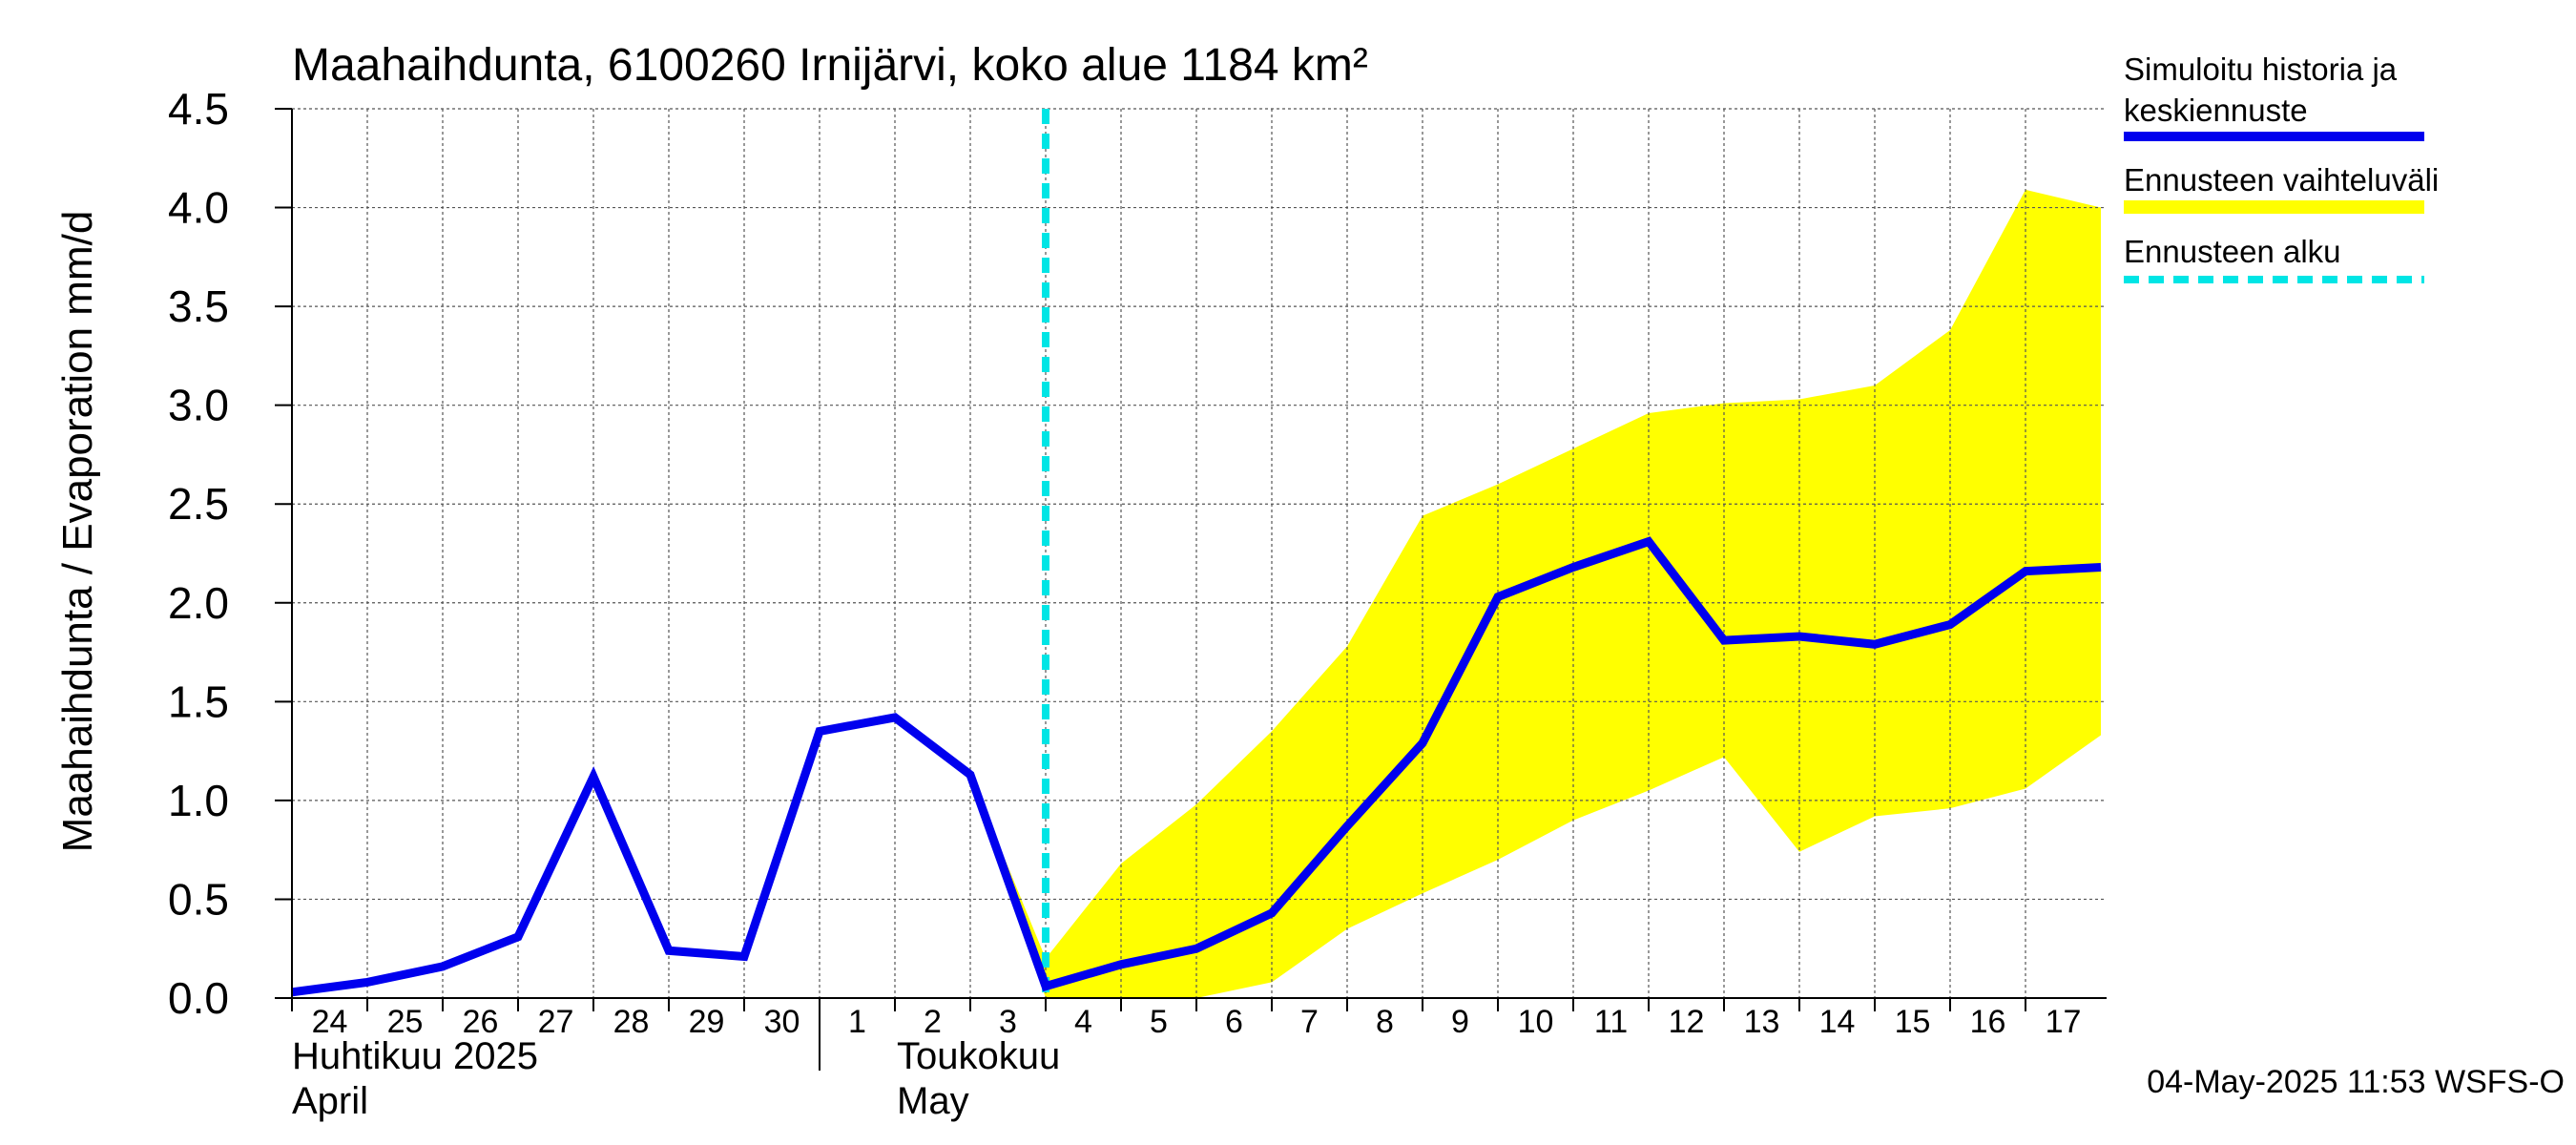 The image size is (2576, 1145). I want to click on x-tick-label-11: 5, so click(1159, 1022).